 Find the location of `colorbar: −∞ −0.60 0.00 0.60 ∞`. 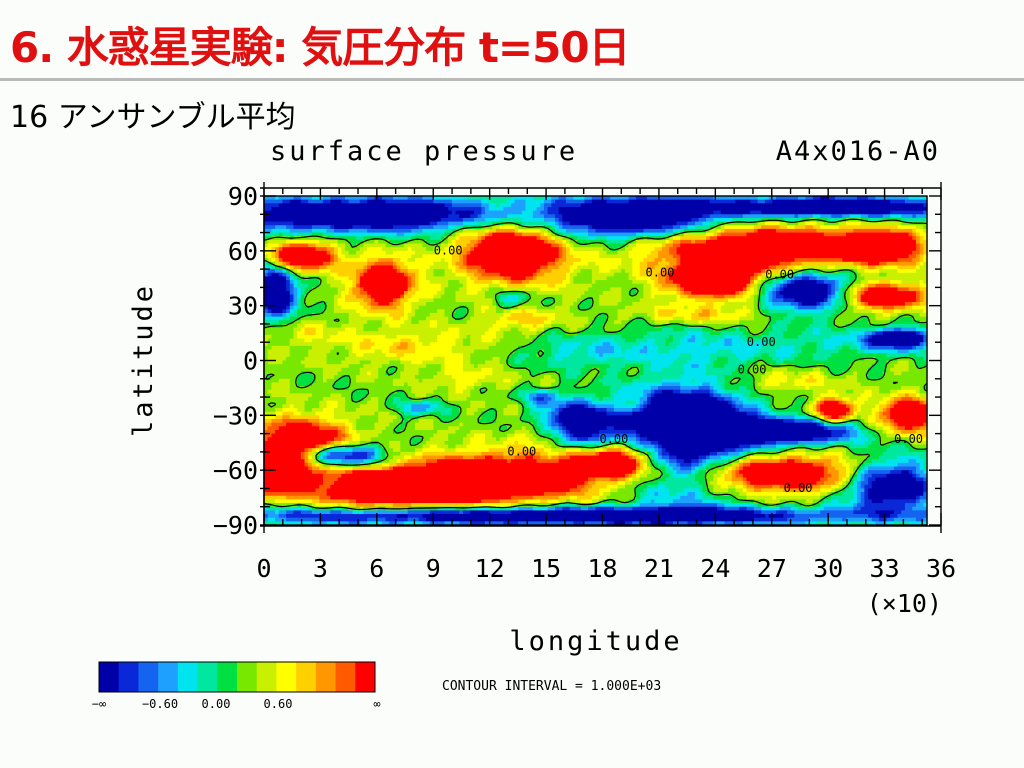

colorbar: −∞ −0.60 0.00 0.60 ∞ is located at coordinates (236, 686).